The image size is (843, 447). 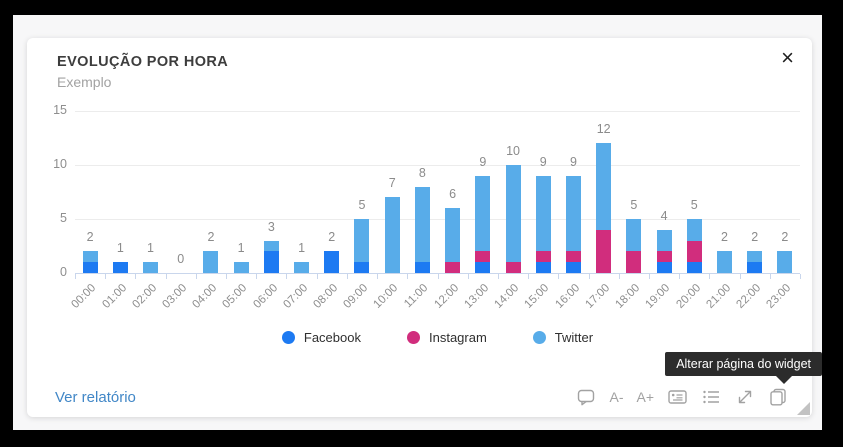 What do you see at coordinates (628, 296) in the screenshot?
I see `x-axis-label: 18:00` at bounding box center [628, 296].